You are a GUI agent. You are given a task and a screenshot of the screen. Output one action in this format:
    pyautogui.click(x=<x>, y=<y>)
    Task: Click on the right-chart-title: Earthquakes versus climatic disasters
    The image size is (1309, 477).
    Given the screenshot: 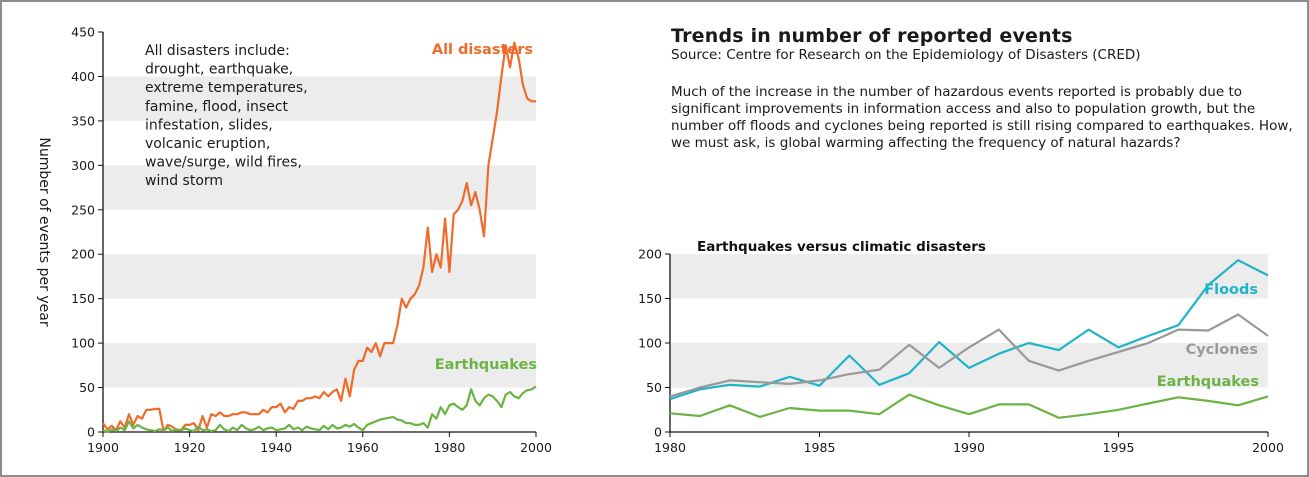 What is the action you would take?
    pyautogui.click(x=841, y=247)
    